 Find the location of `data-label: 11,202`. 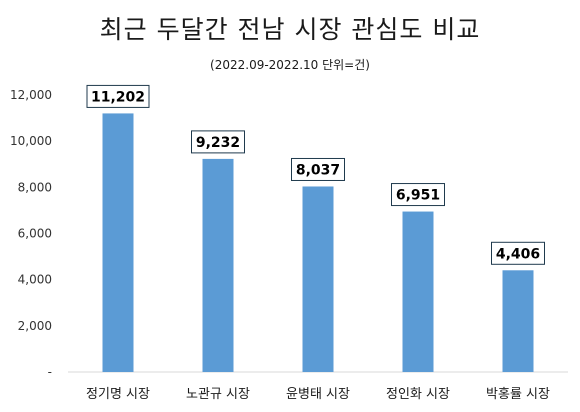

data-label: 11,202 is located at coordinates (118, 97).